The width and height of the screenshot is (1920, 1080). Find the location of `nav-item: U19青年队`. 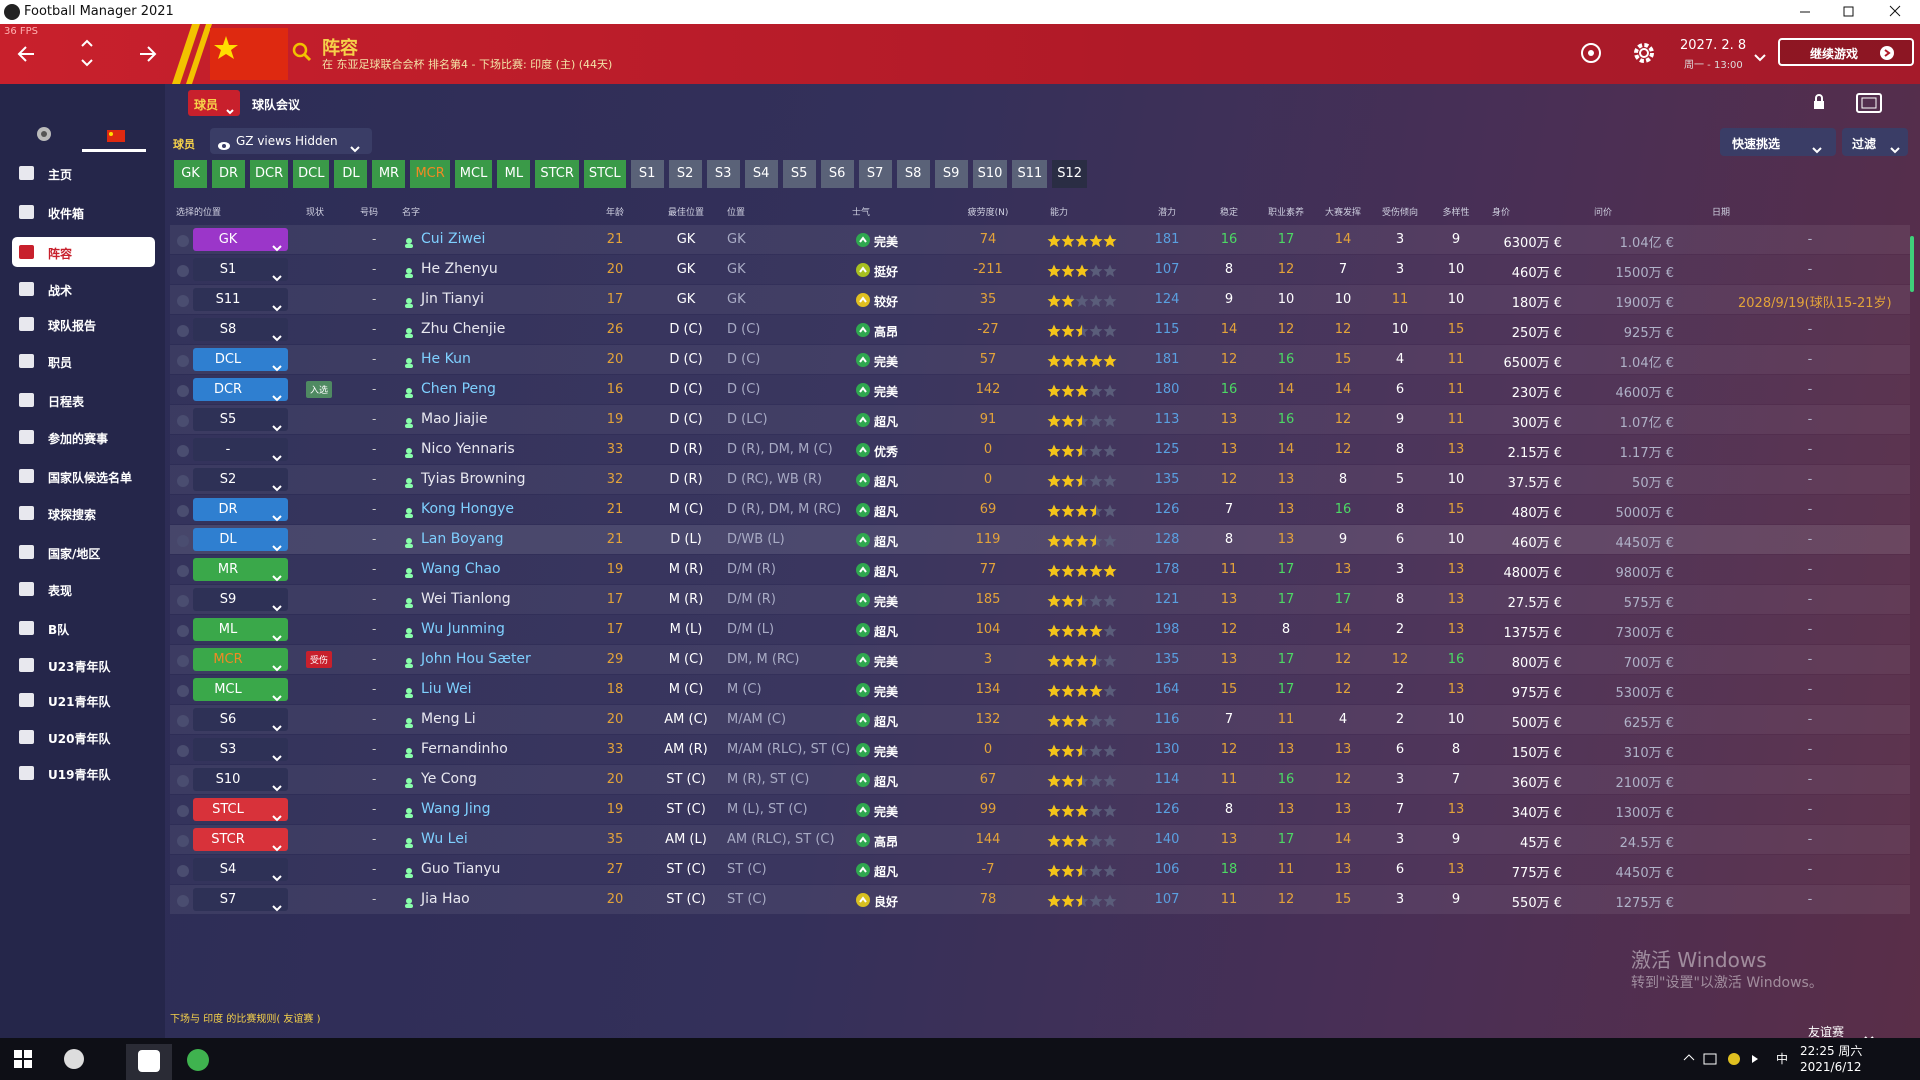

nav-item: U19青年队 is located at coordinates (83, 773).